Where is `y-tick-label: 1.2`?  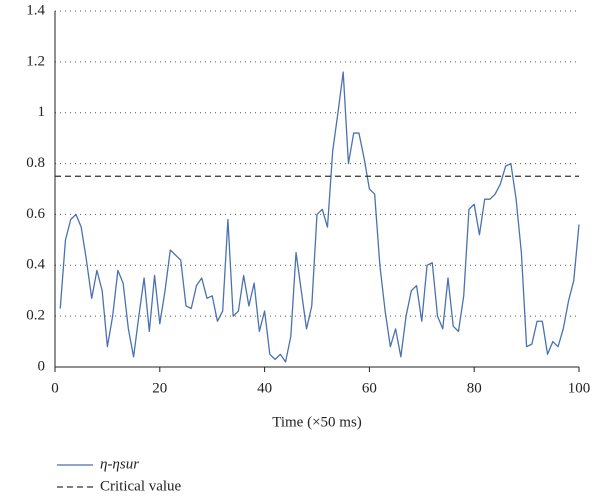
y-tick-label: 1.2 is located at coordinates (35, 61).